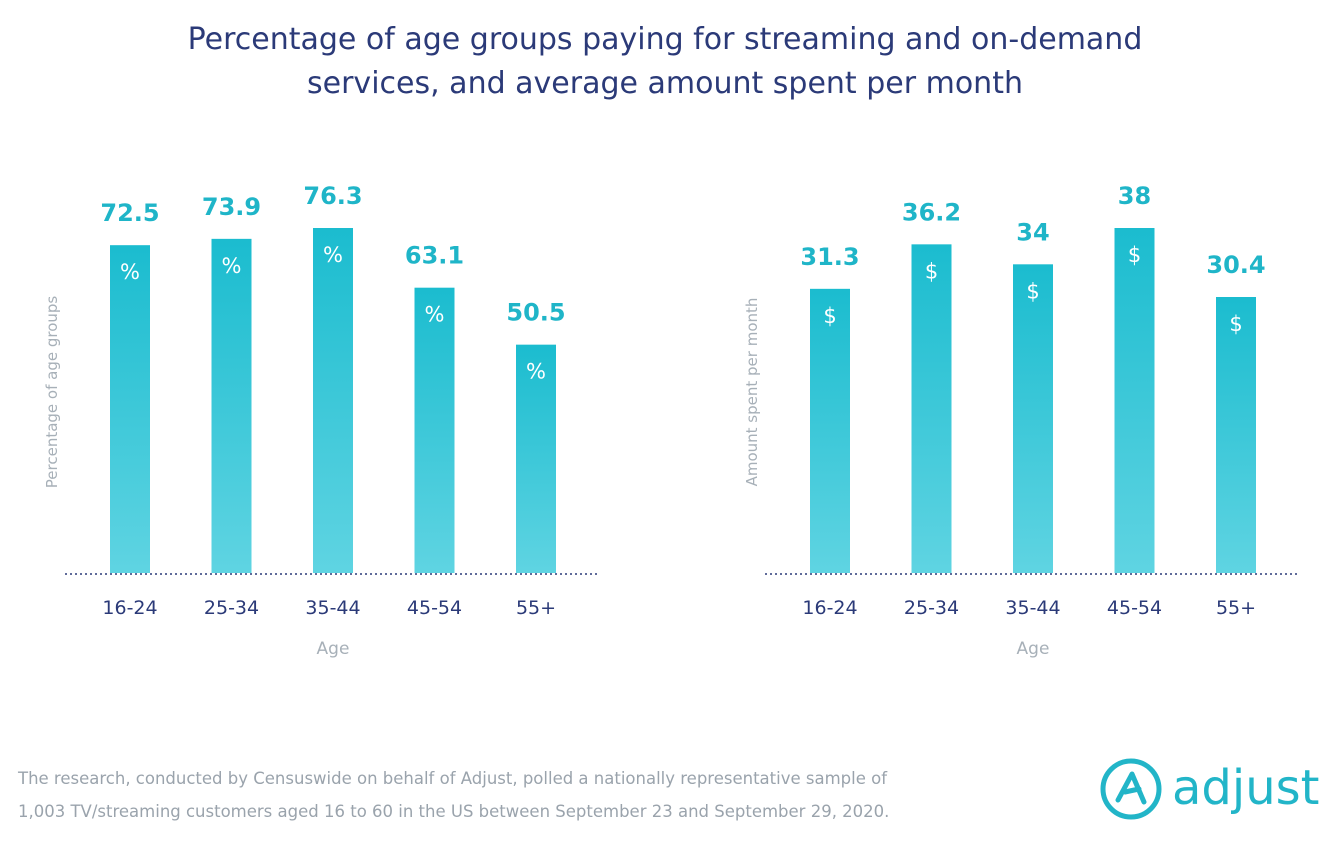  I want to click on value-label: 72.5, so click(129, 213).